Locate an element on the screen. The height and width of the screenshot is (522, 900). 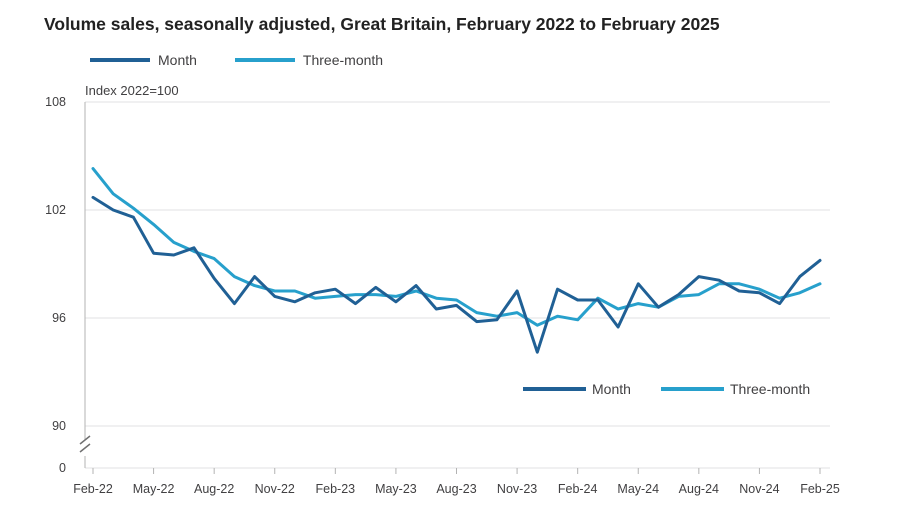
y-tick-label-96: 96 is located at coordinates (59, 318).